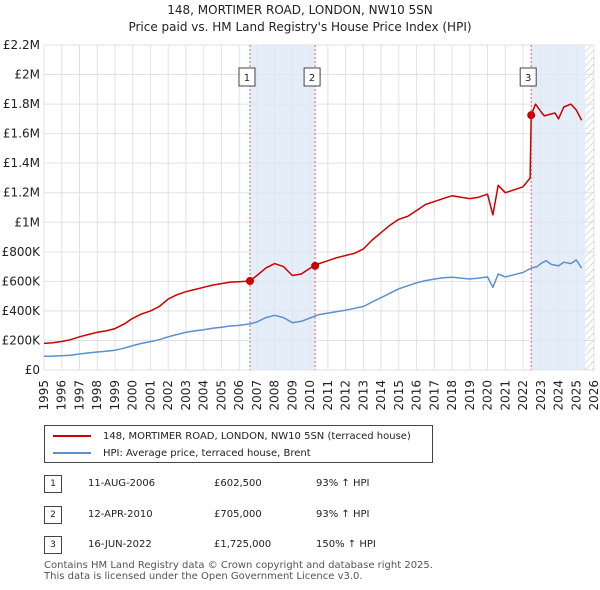 The image size is (600, 590). Describe the element at coordinates (470, 395) in the screenshot. I see `x-tick-label: 2019` at that location.